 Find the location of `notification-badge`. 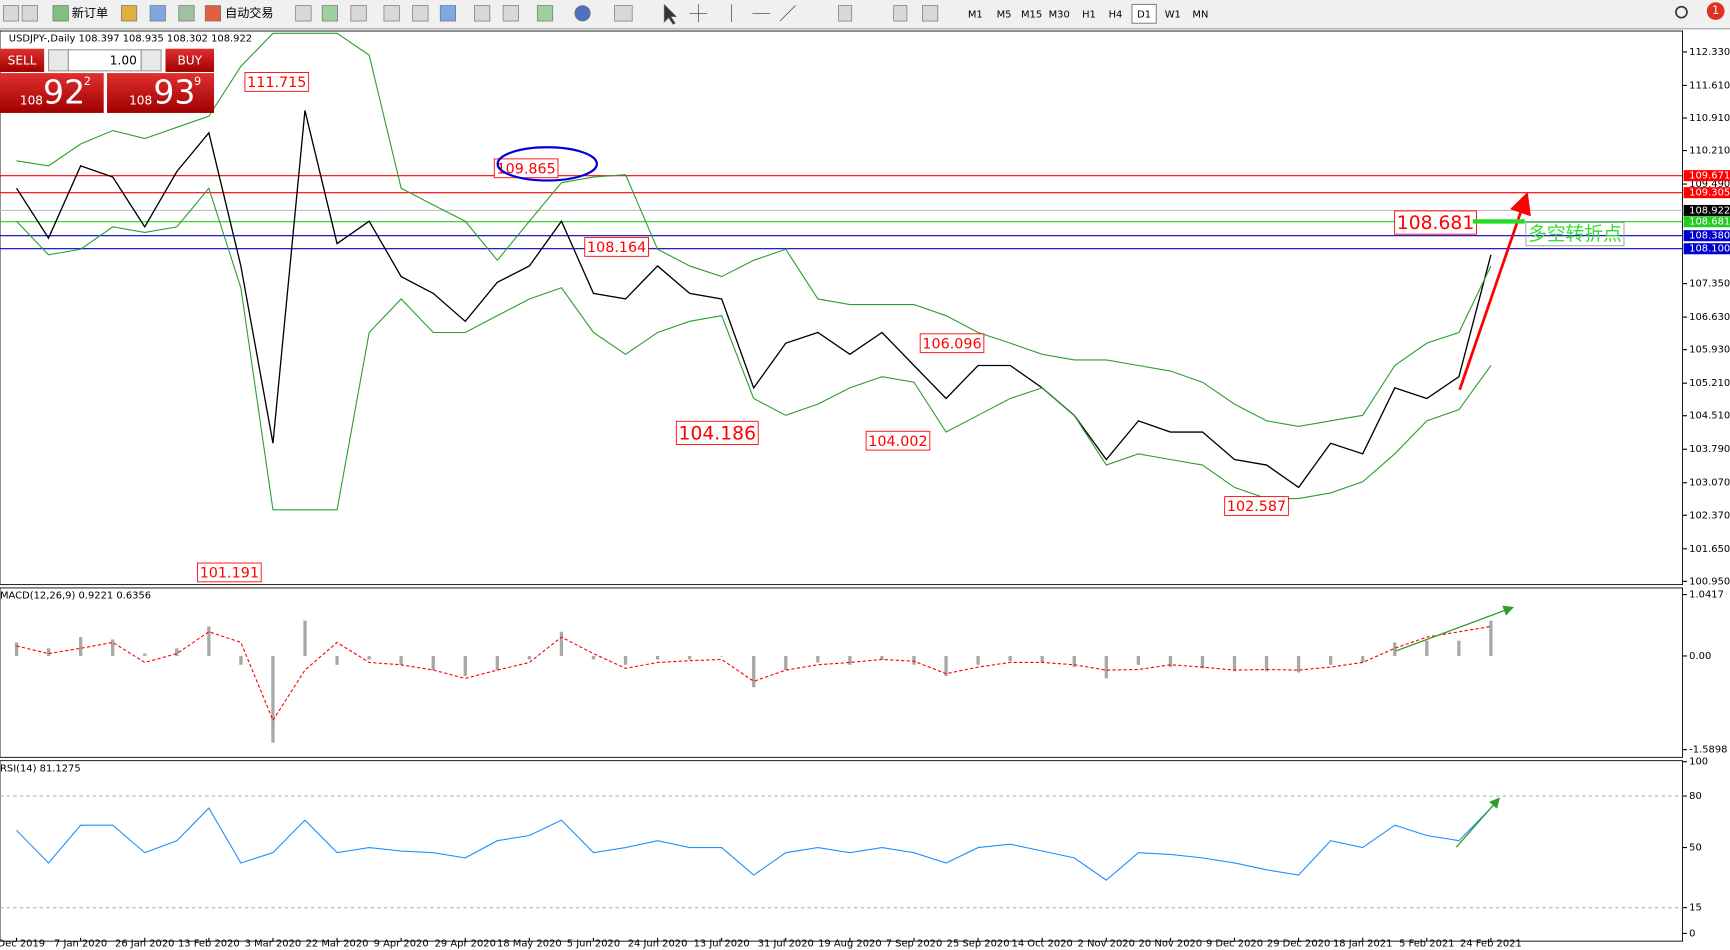

notification-badge is located at coordinates (1715, 11).